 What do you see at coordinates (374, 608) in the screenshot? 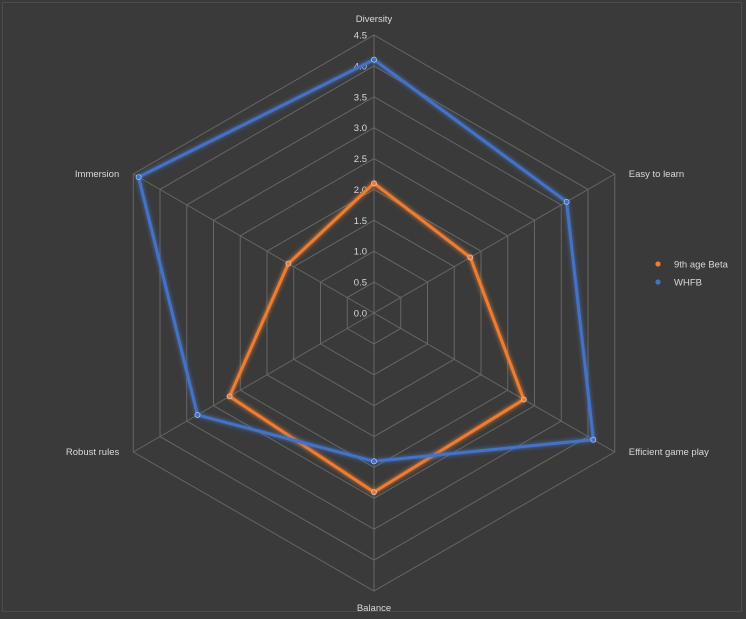
I see `category-label: Balance` at bounding box center [374, 608].